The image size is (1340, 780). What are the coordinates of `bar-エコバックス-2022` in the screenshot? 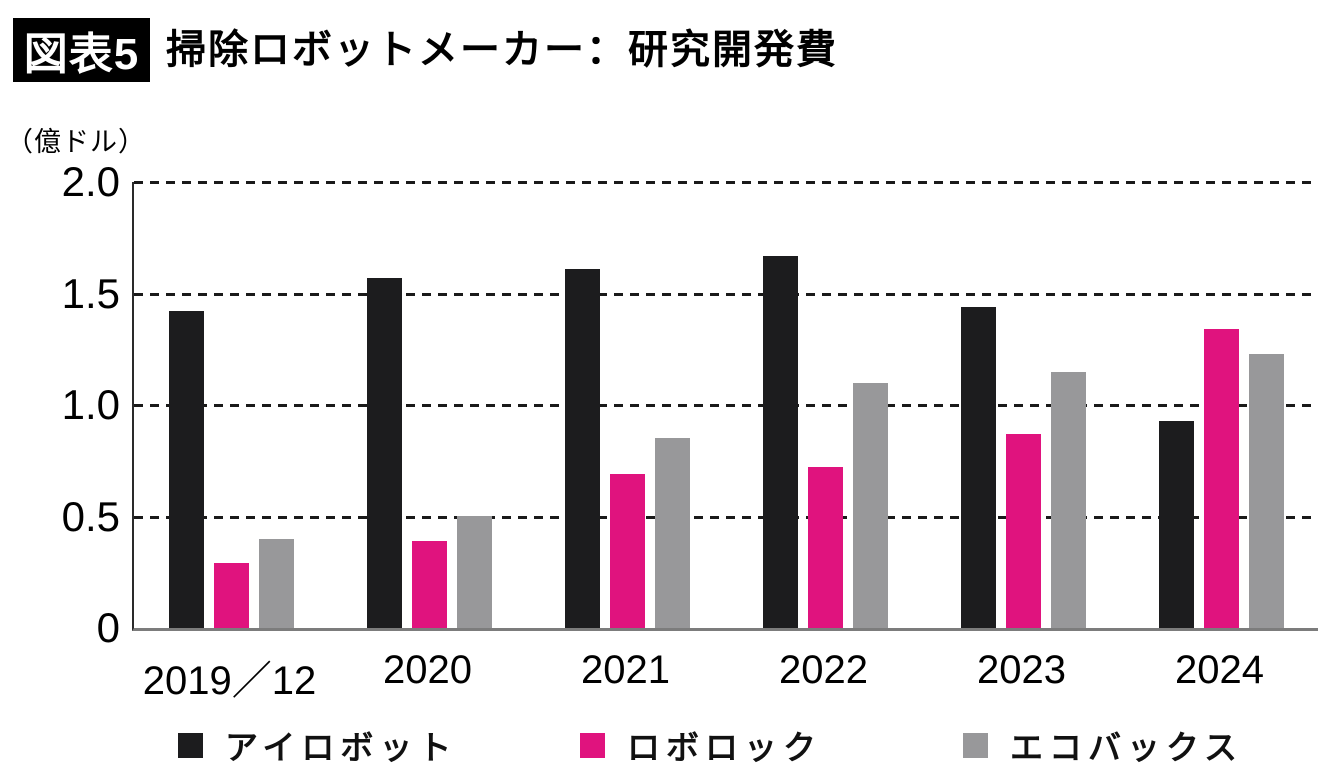 It's located at (870, 505).